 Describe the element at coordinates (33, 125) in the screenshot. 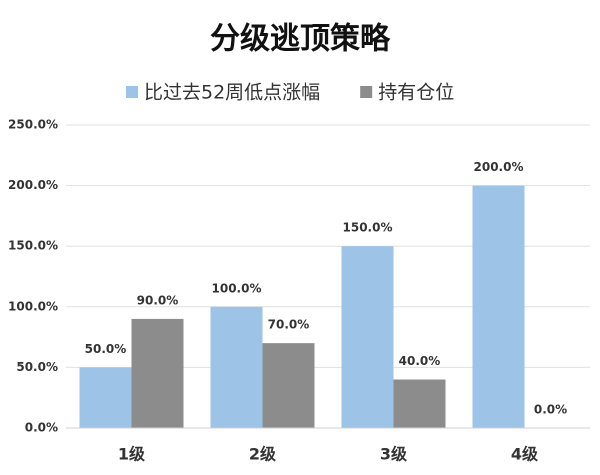

I see `y-tick-label: 250.0%` at that location.